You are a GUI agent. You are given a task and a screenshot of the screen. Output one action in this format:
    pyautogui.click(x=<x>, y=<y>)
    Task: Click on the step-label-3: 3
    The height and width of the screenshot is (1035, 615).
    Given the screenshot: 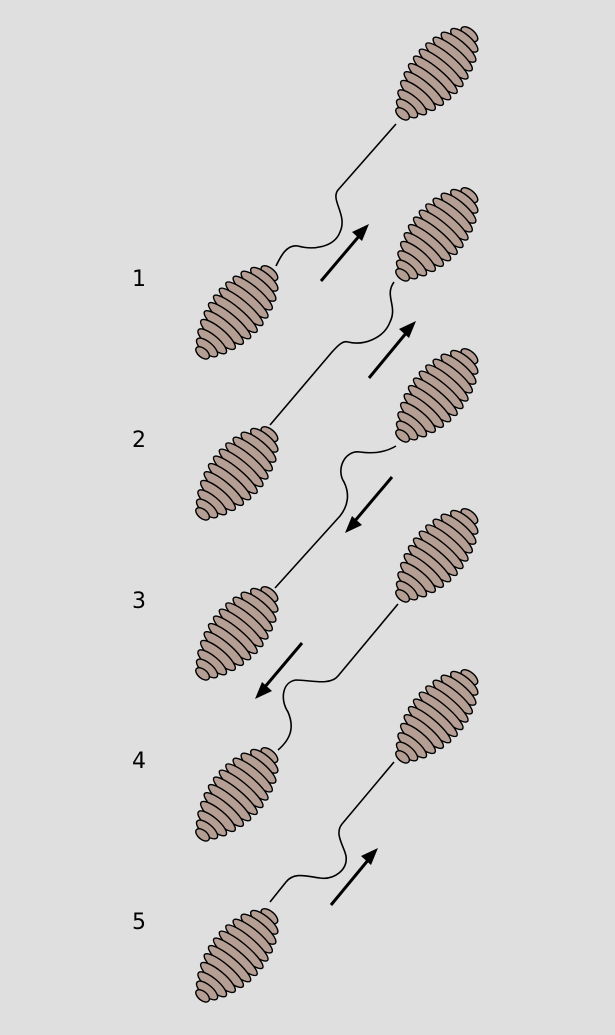 What is the action you would take?
    pyautogui.click(x=139, y=601)
    